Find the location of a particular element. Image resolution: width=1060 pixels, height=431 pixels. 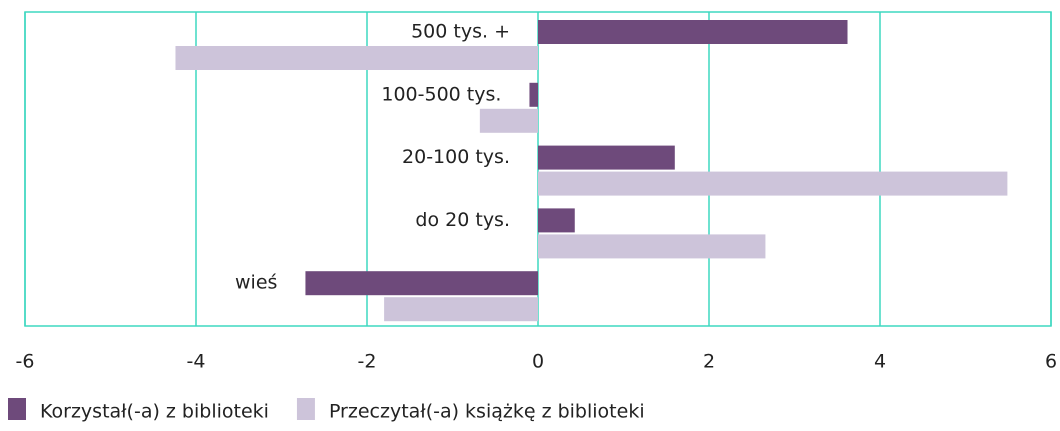

category-label: 500 tys. + is located at coordinates (460, 32).